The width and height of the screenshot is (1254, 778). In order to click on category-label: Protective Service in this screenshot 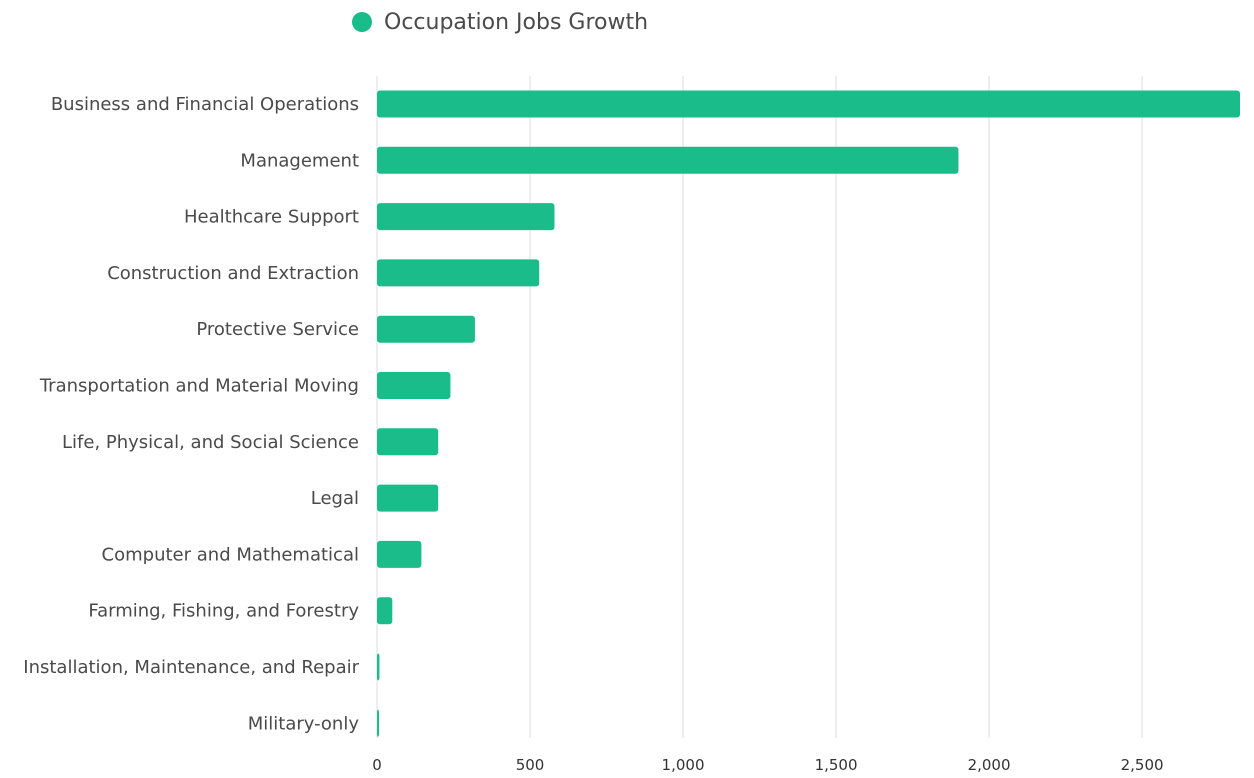, I will do `click(277, 329)`.